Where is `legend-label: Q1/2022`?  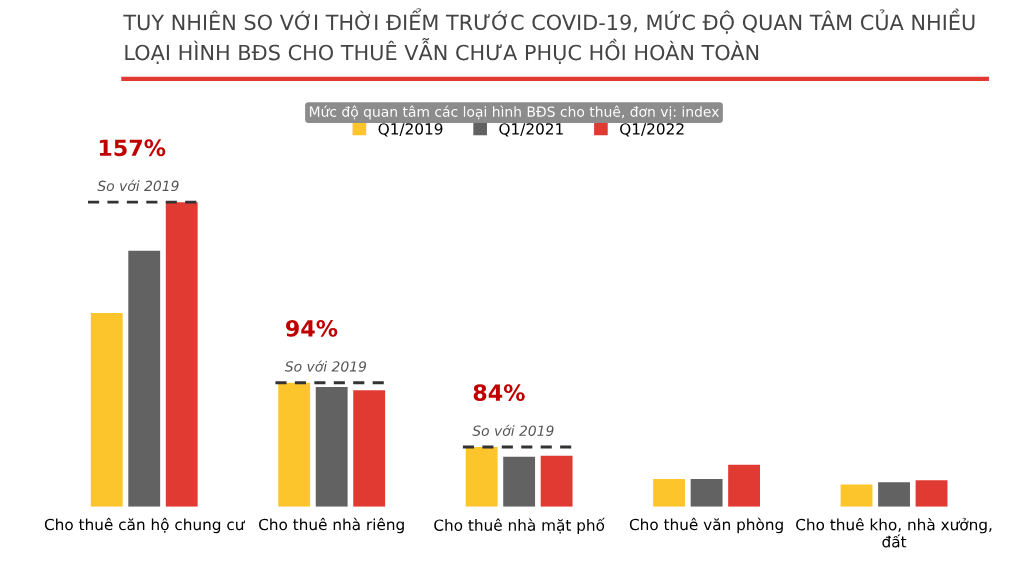 legend-label: Q1/2022 is located at coordinates (652, 130).